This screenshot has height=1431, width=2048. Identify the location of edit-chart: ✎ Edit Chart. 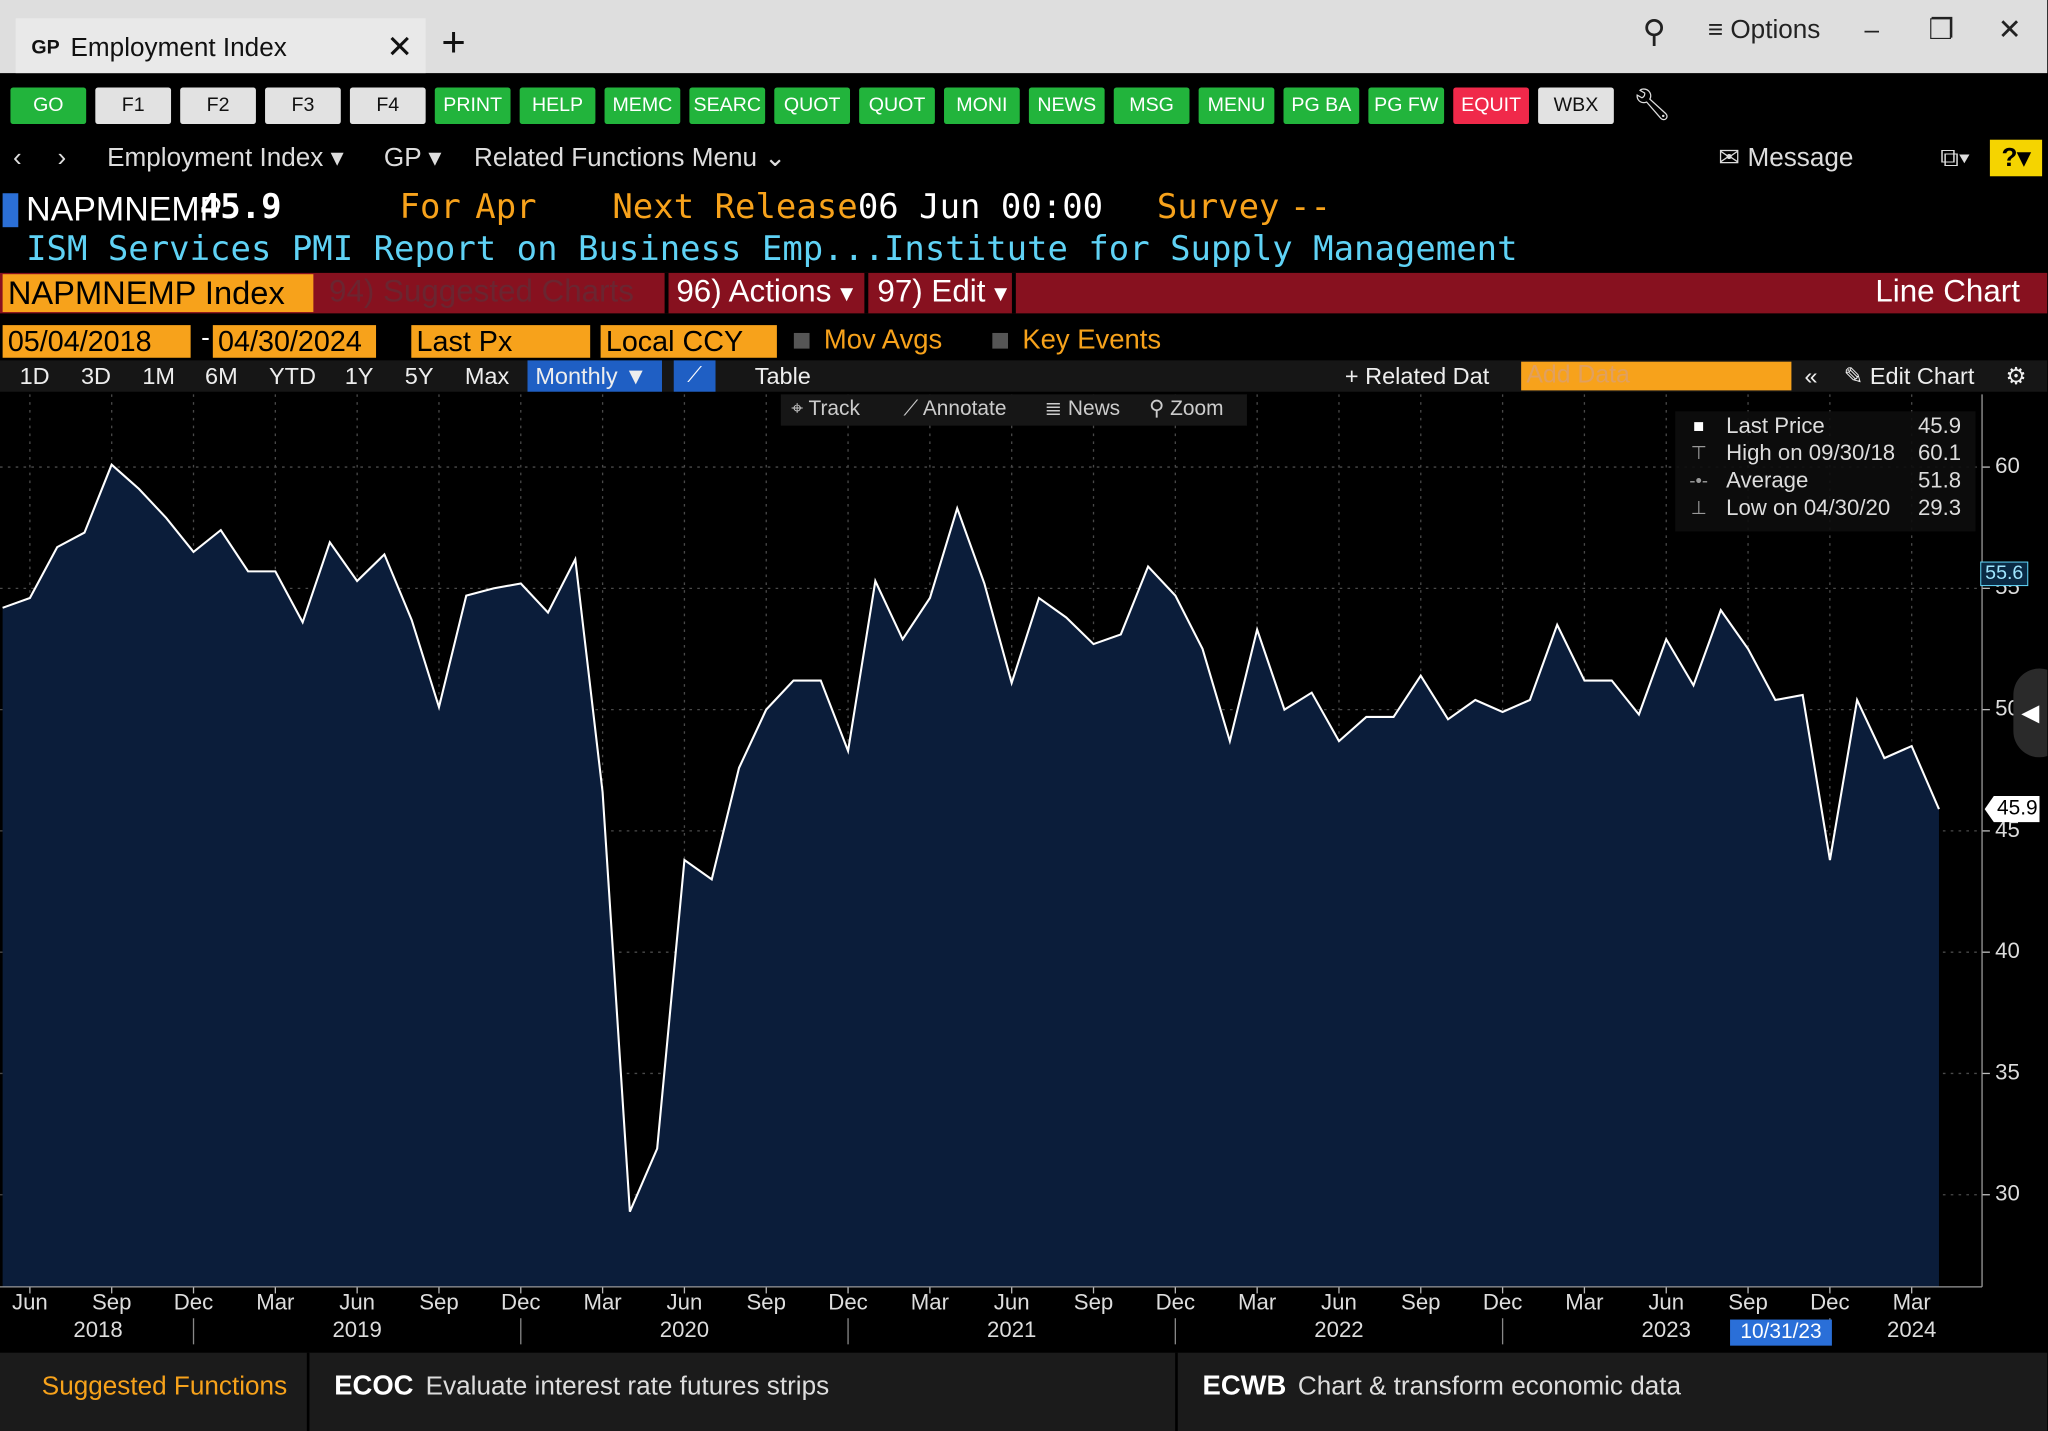
(1909, 376).